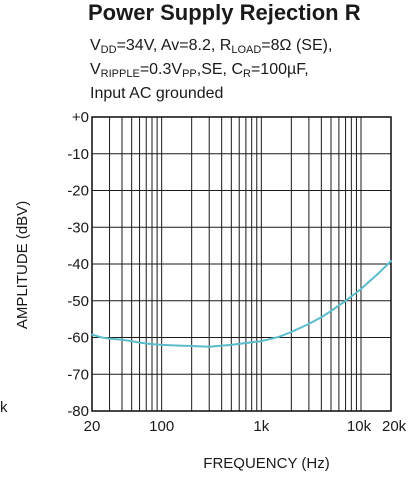 This screenshot has width=414, height=477. What do you see at coordinates (78, 191) in the screenshot?
I see `y-tick-label: -20` at bounding box center [78, 191].